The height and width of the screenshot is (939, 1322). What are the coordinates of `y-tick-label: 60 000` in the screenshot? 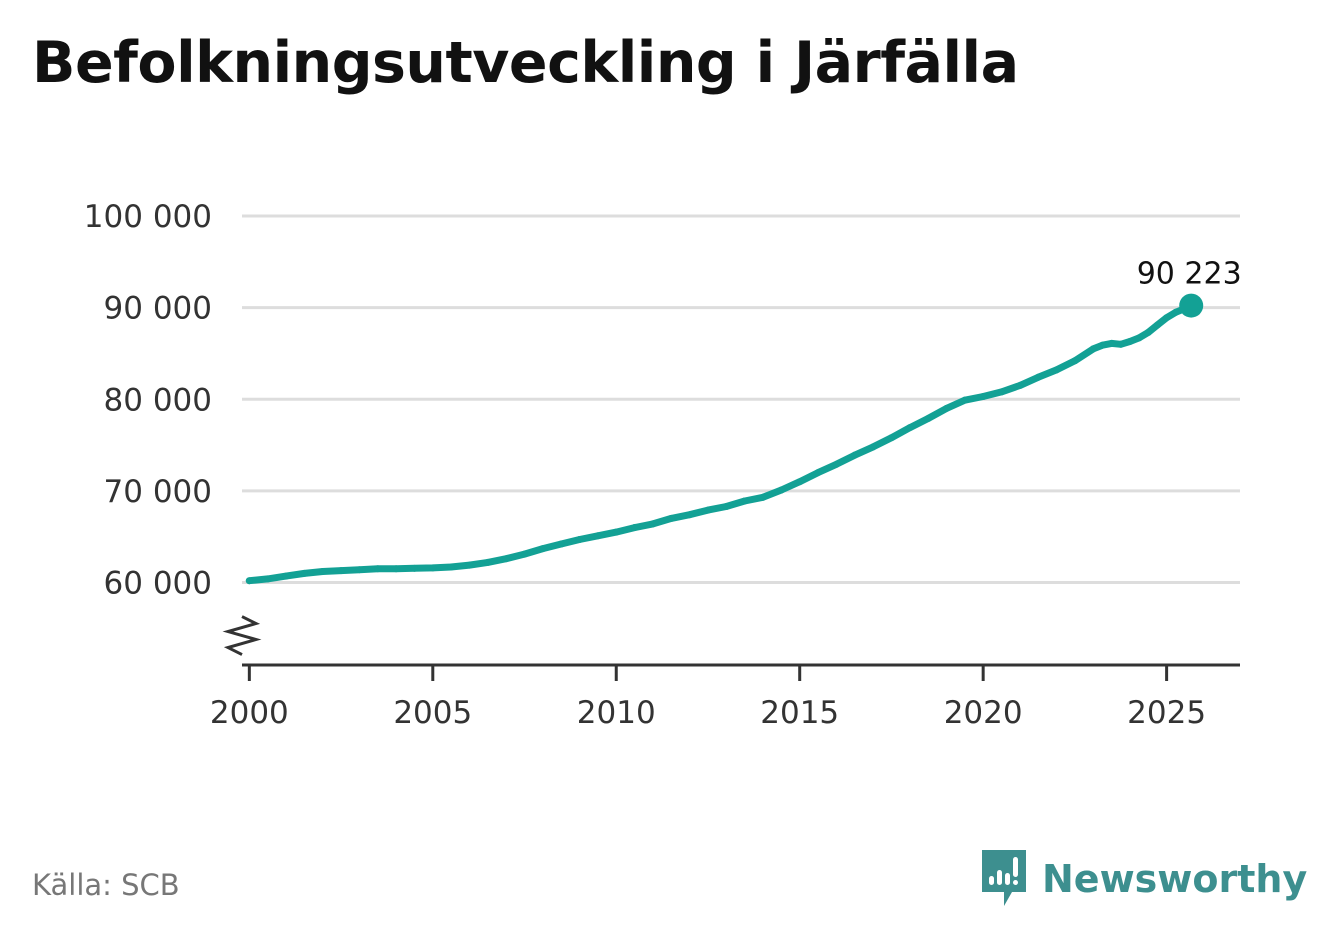 It's located at (158, 584).